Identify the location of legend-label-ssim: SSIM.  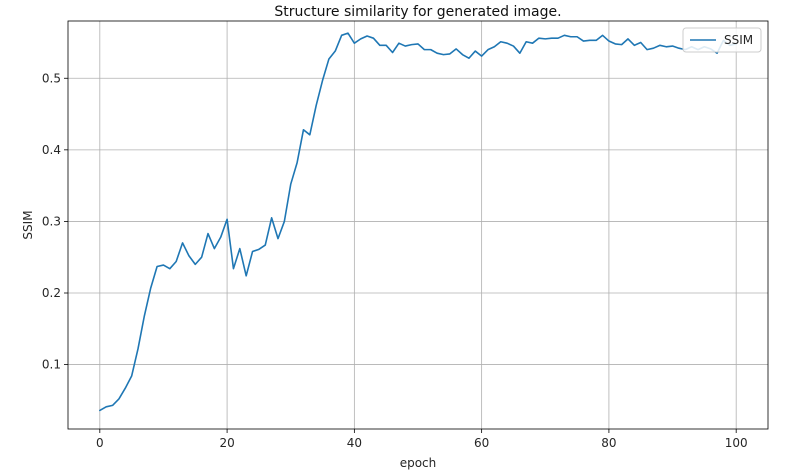
(738, 40).